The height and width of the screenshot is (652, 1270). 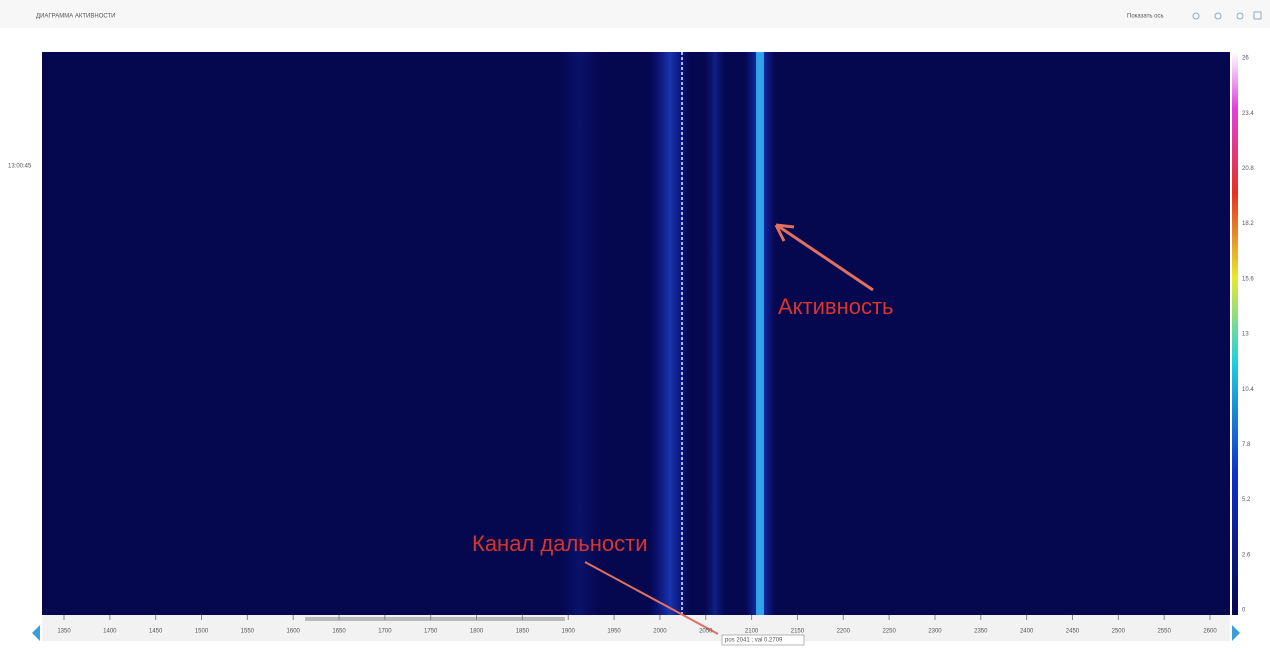 I want to click on zoom-reset-button, so click(x=1218, y=16).